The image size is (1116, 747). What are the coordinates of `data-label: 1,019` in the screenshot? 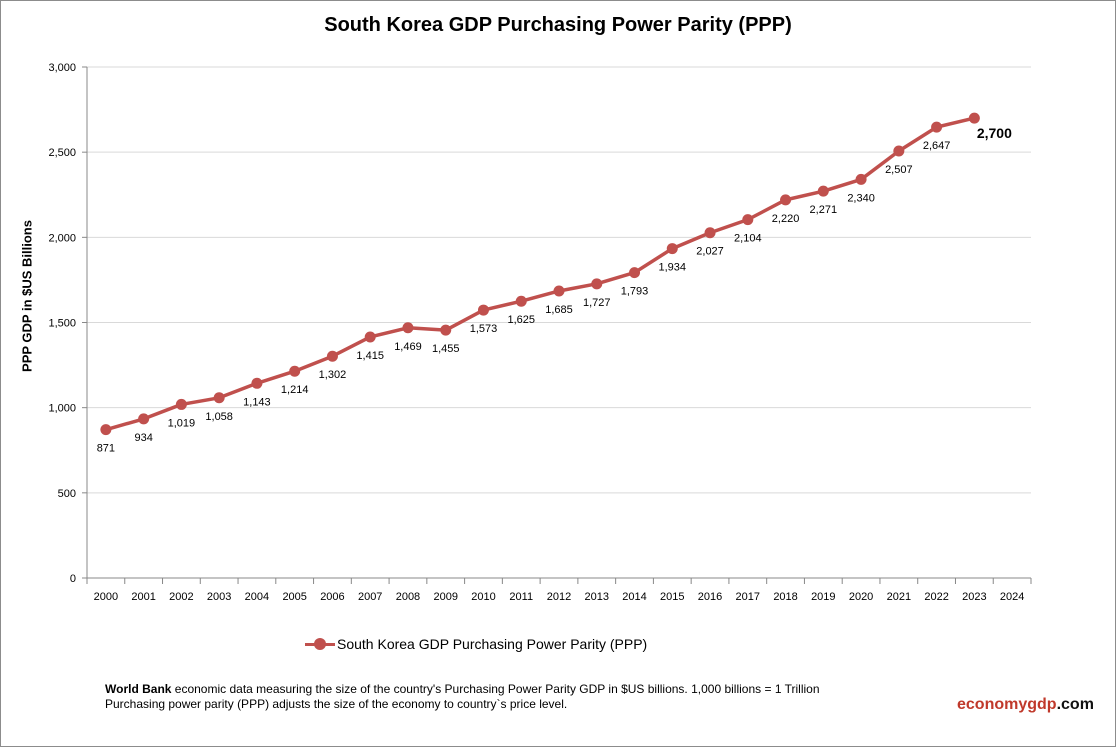 It's located at (182, 423).